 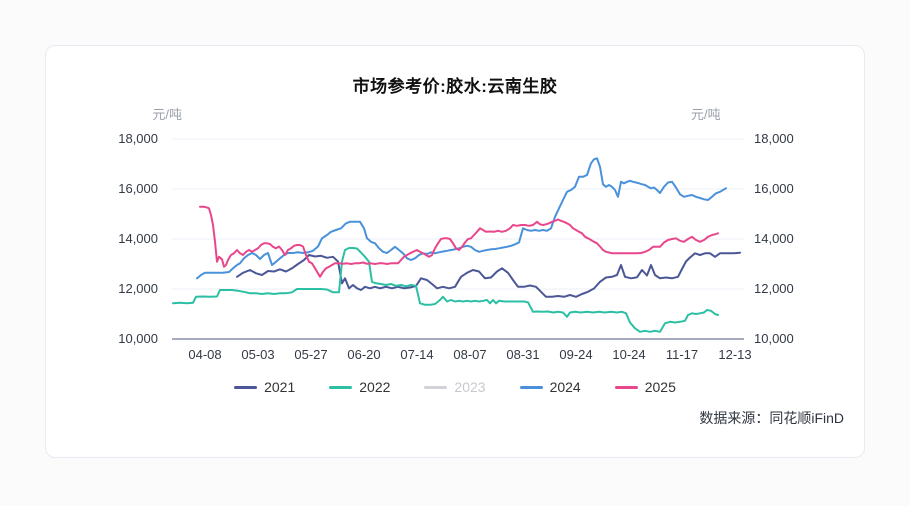 I want to click on chart-title: 市场参考价:胶水:云南生胶, so click(x=455, y=86).